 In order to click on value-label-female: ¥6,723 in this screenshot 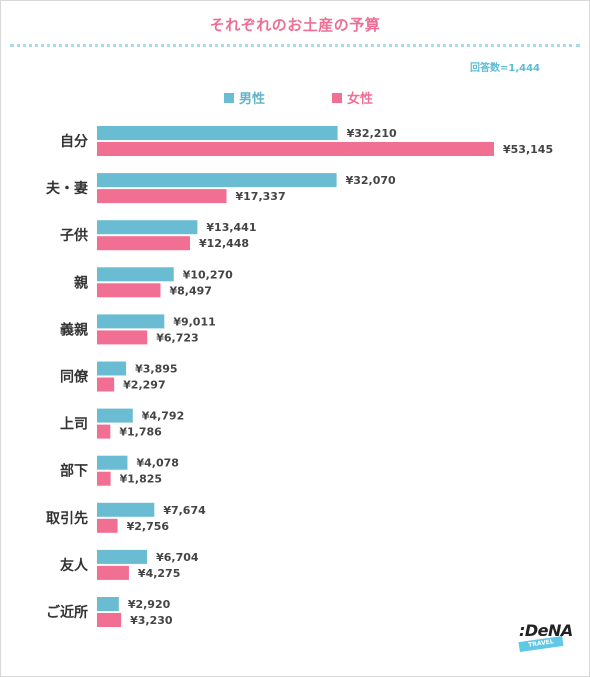, I will do `click(177, 337)`.